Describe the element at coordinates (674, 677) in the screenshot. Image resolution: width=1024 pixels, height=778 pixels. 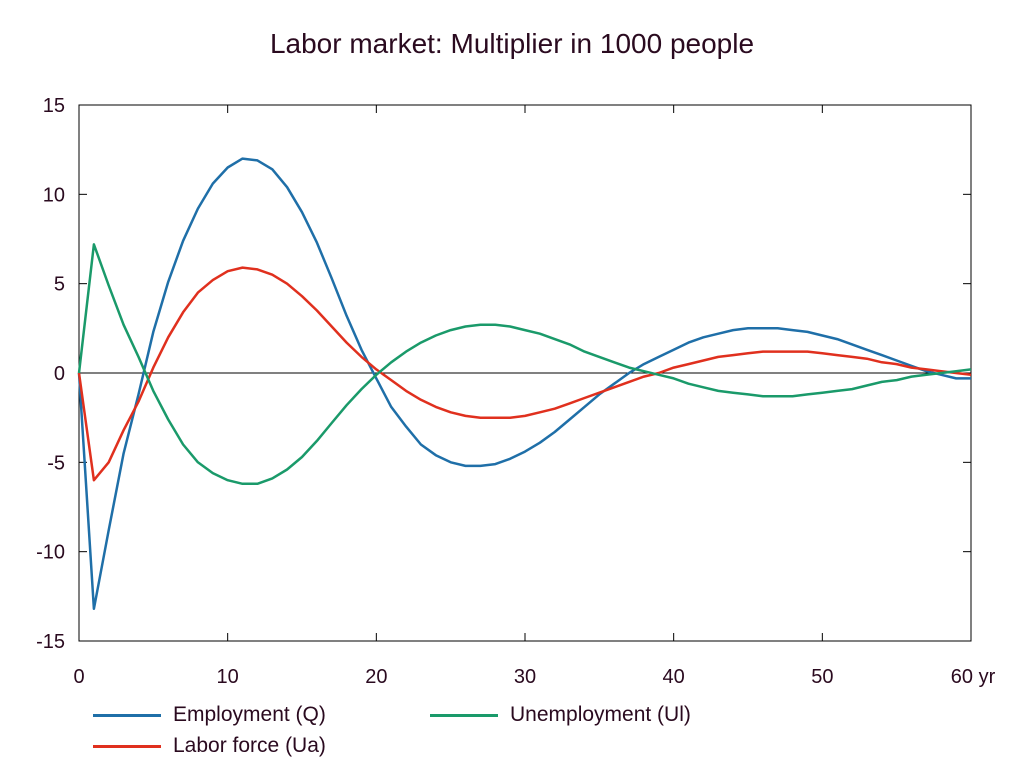
I see `x-tick-label: 40` at that location.